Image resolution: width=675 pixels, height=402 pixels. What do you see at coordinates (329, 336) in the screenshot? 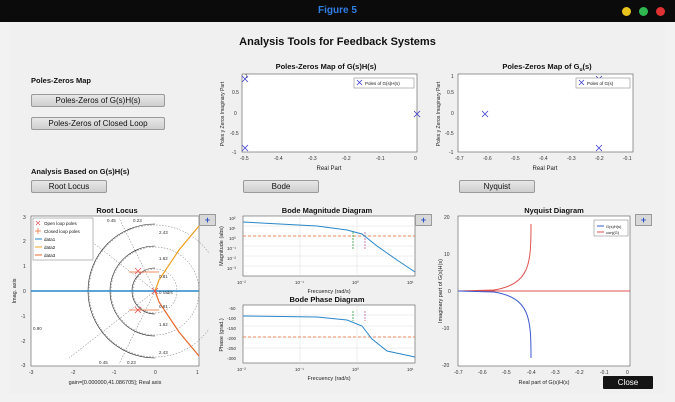
I see `bode-phase-curve` at bounding box center [329, 336].